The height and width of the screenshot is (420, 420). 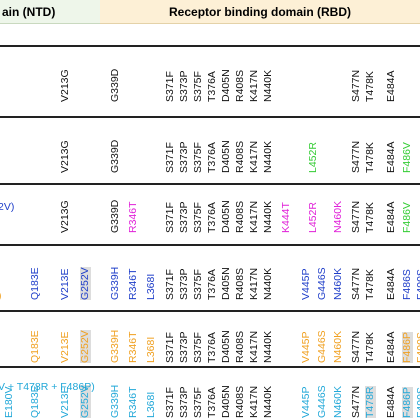 I want to click on lineage-label: ), so click(x=1, y=296).